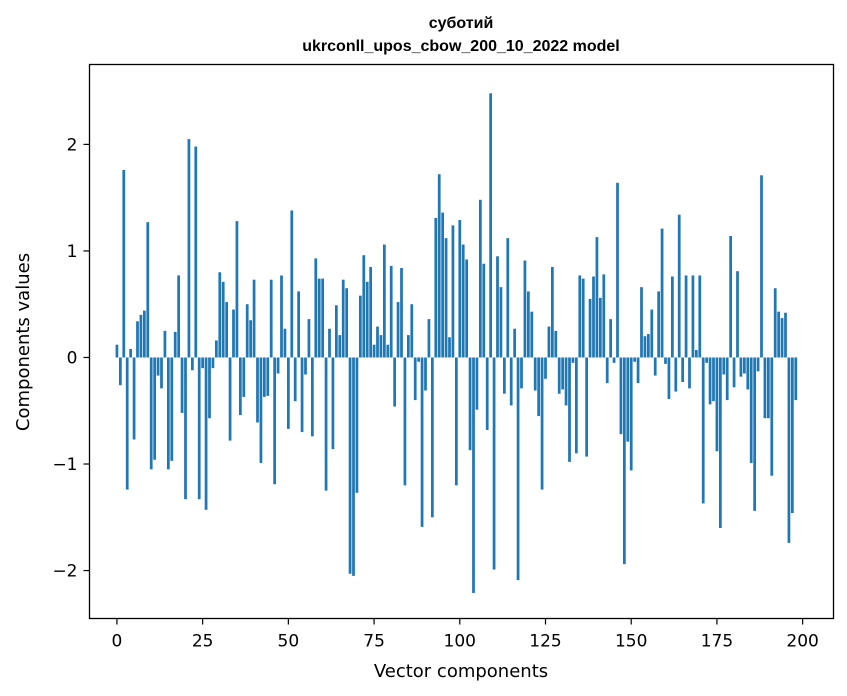 Image resolution: width=847 pixels, height=696 pixels. Describe the element at coordinates (64, 465) in the screenshot. I see `y-tick-label: −1` at that location.